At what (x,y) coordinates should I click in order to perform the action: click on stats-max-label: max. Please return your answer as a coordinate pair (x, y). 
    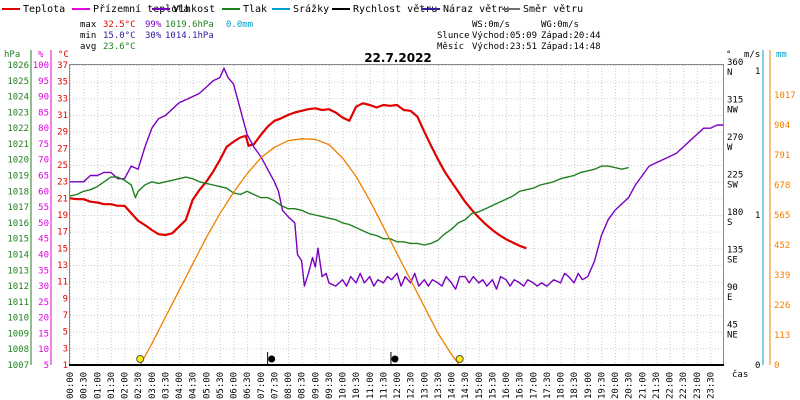
    Looking at the image, I should click on (88, 25).